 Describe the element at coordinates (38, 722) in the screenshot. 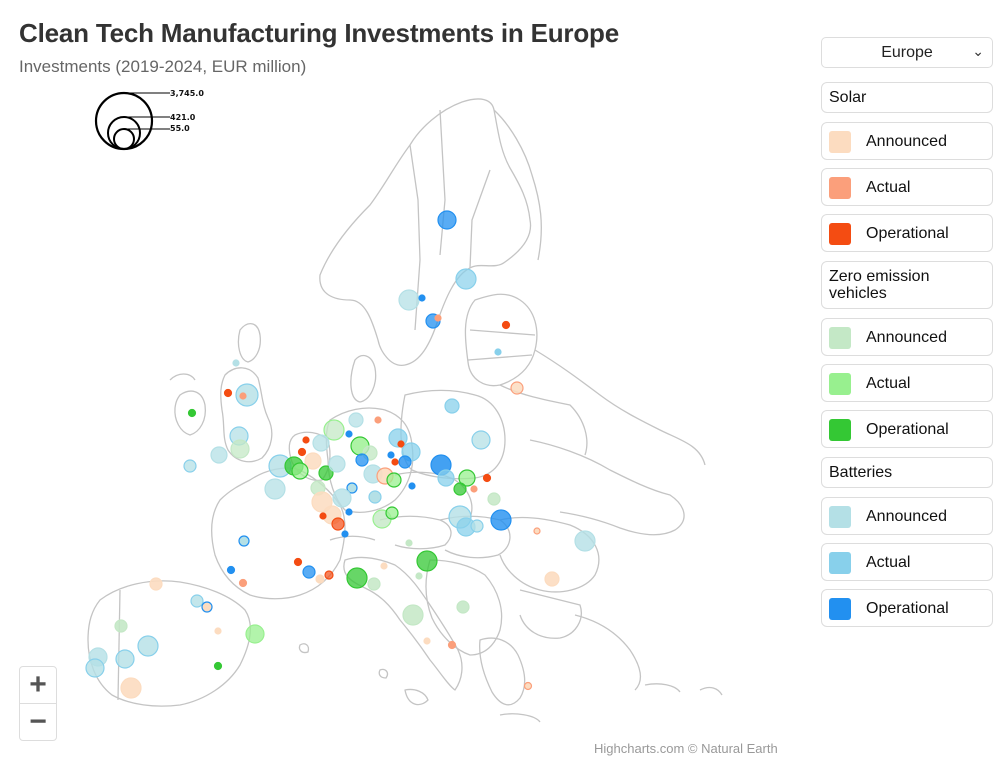

I see `zoom-out-button: −` at that location.